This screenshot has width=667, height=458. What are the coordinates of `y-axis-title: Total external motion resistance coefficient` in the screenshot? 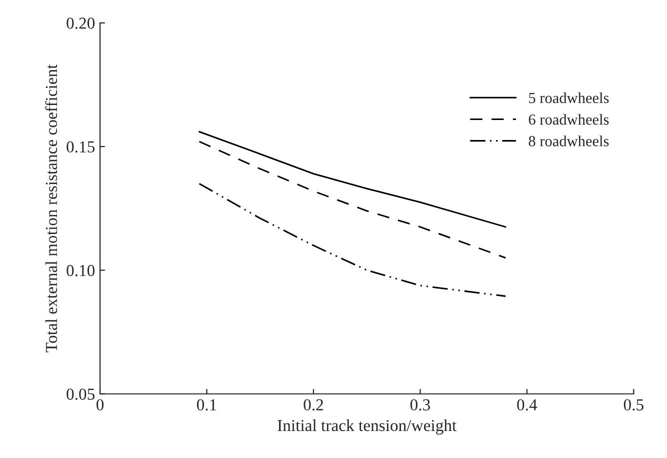 It's located at (51, 208).